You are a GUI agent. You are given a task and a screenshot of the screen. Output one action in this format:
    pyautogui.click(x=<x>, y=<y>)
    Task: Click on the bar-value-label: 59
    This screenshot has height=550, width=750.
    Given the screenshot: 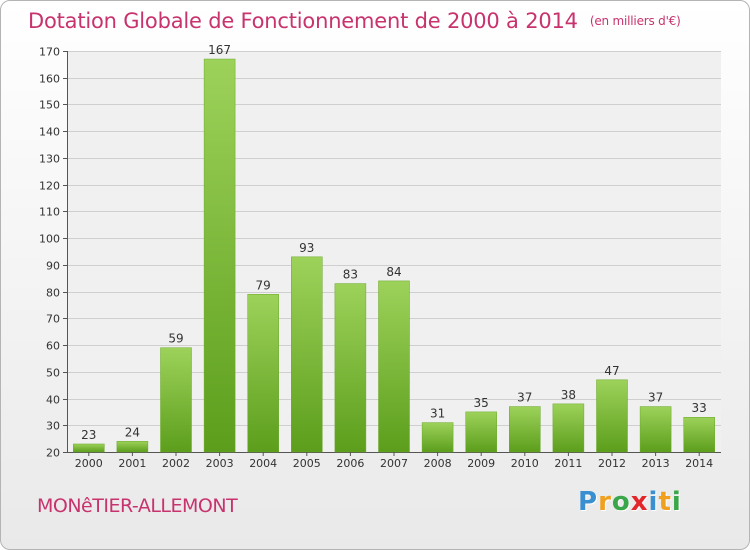 What is the action you would take?
    pyautogui.click(x=175, y=339)
    